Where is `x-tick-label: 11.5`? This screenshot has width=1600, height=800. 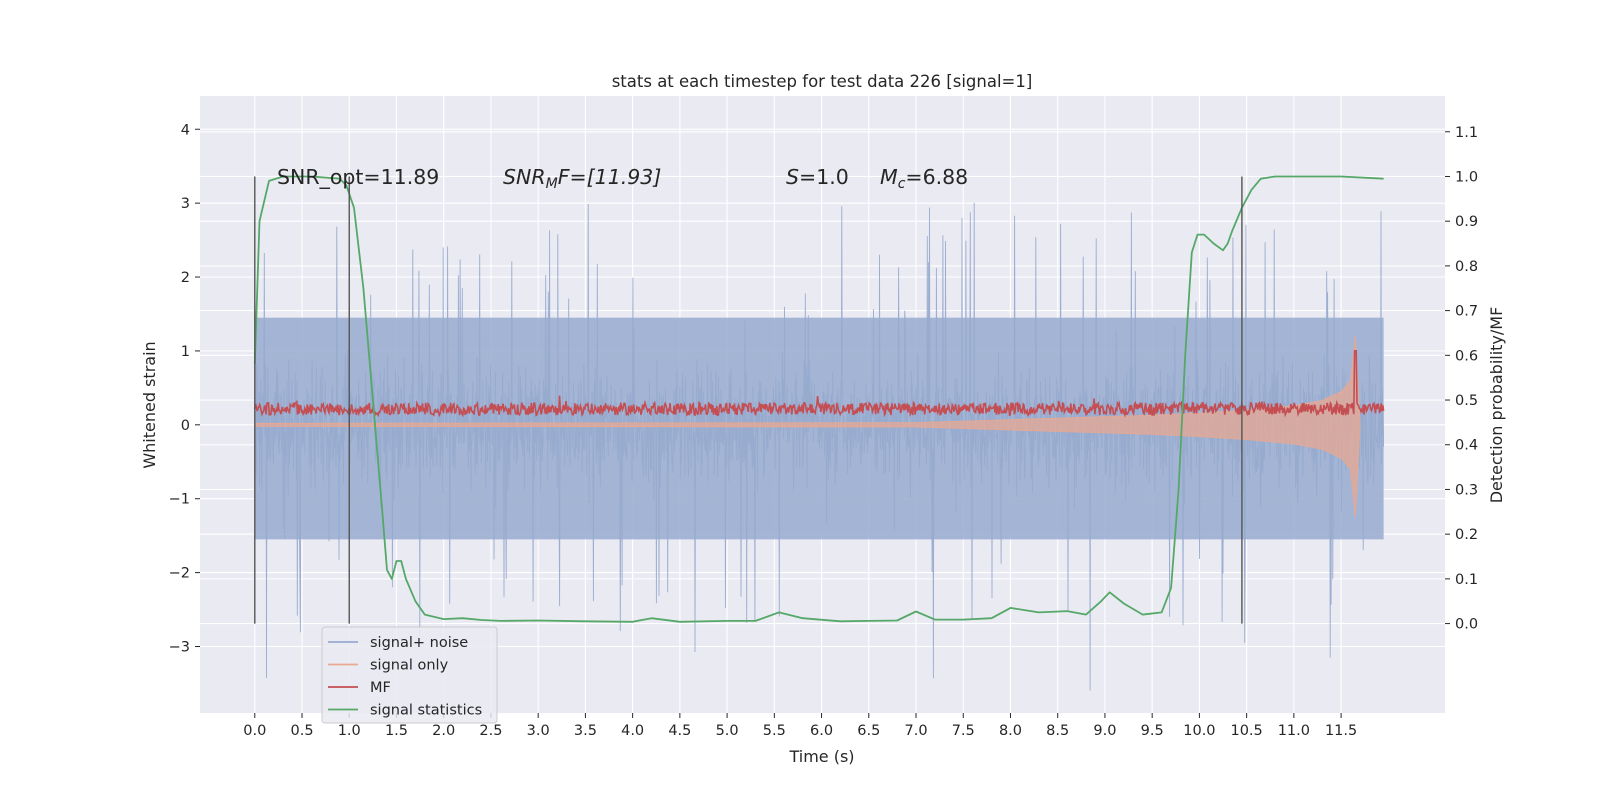 x-tick-label: 11.5 is located at coordinates (1341, 731).